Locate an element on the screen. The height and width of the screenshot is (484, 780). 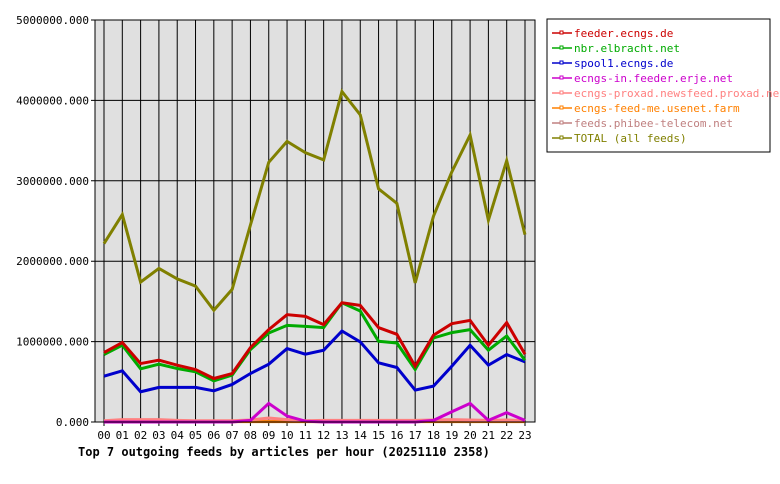
x-tick-label: 07 is located at coordinates (232, 435).